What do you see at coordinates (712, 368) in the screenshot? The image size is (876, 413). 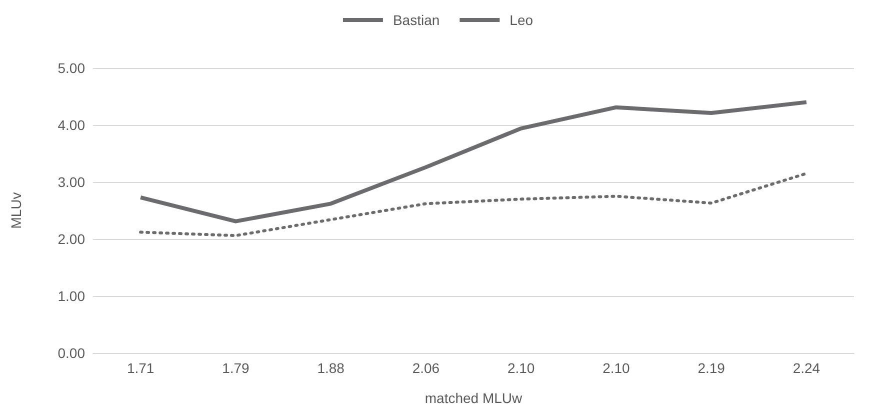 I see `x-tick-label: 2.19` at bounding box center [712, 368].